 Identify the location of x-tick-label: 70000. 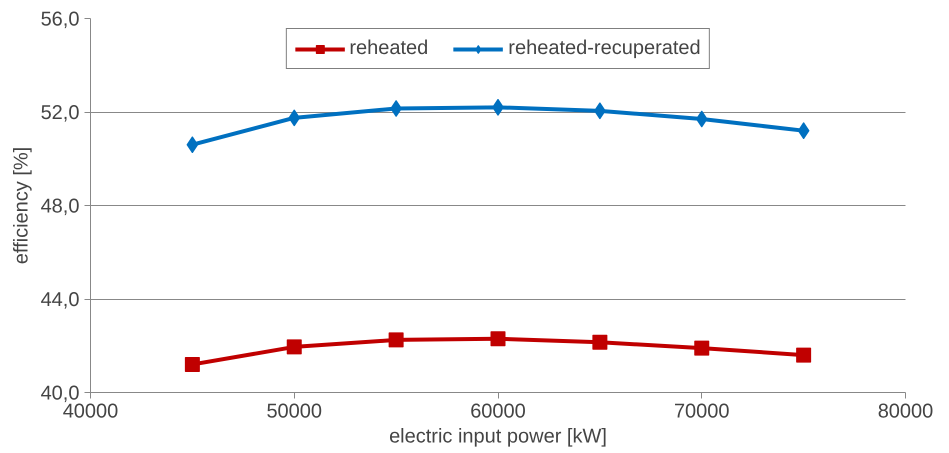
(702, 411).